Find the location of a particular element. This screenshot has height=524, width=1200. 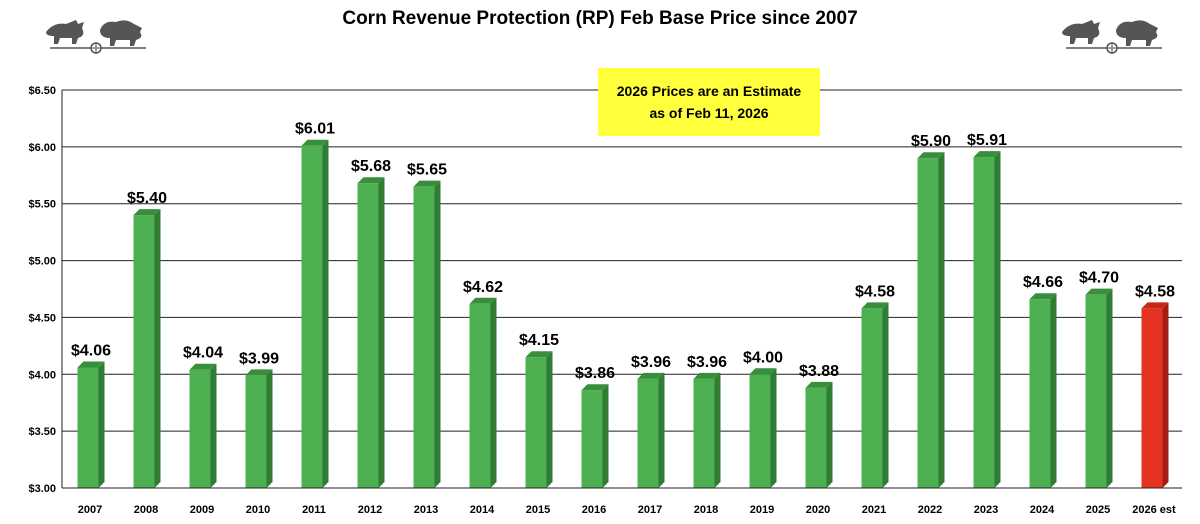

x-tick-label: 2016 is located at coordinates (594, 510).